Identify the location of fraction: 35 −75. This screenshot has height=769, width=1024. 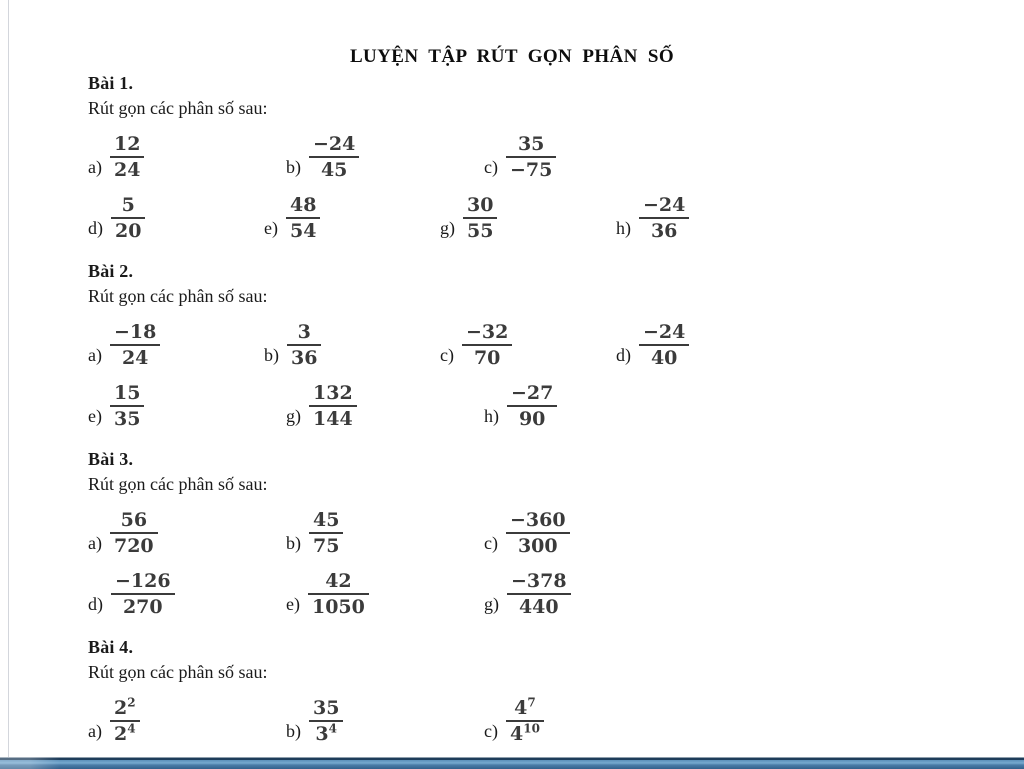
(531, 157).